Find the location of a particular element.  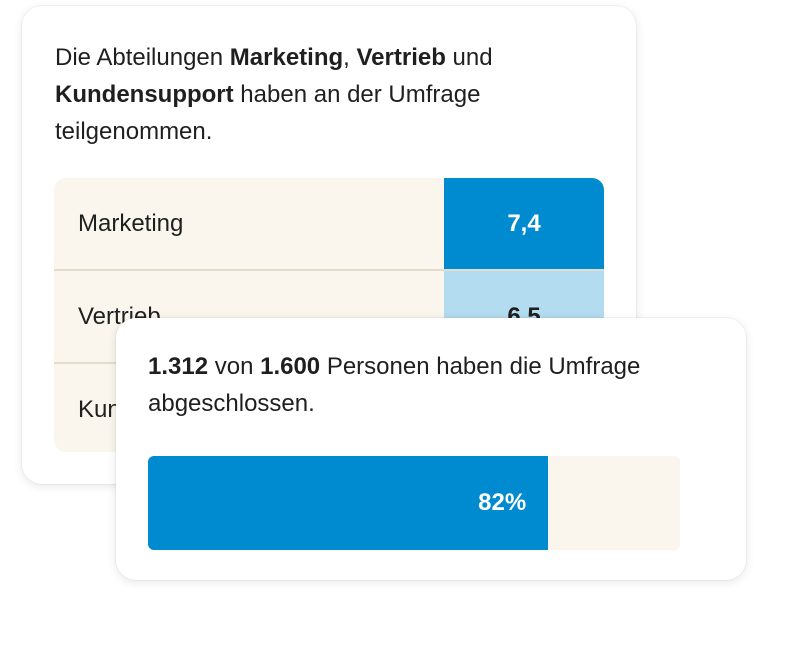

summary-connector: von is located at coordinates (234, 366).